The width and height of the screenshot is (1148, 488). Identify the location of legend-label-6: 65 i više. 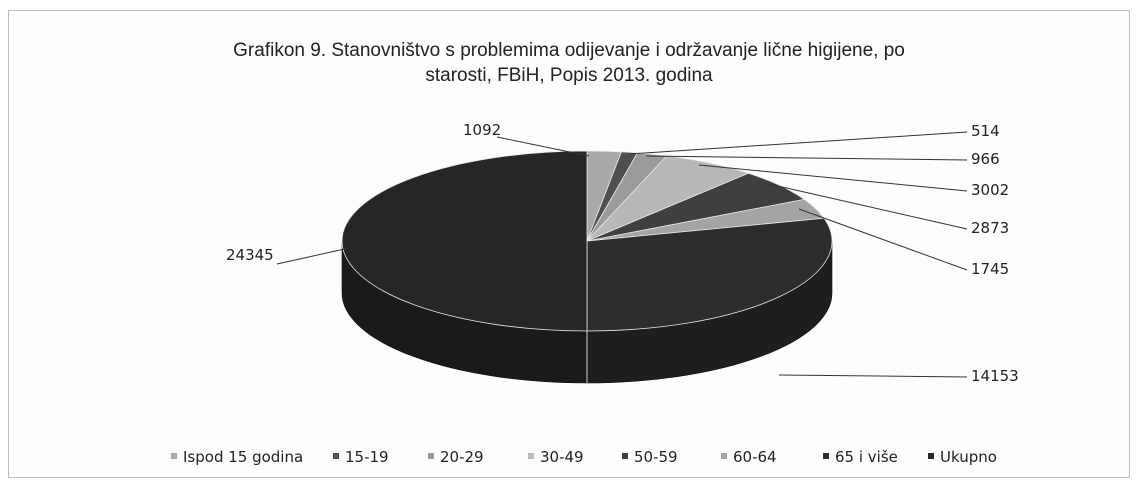
(866, 457).